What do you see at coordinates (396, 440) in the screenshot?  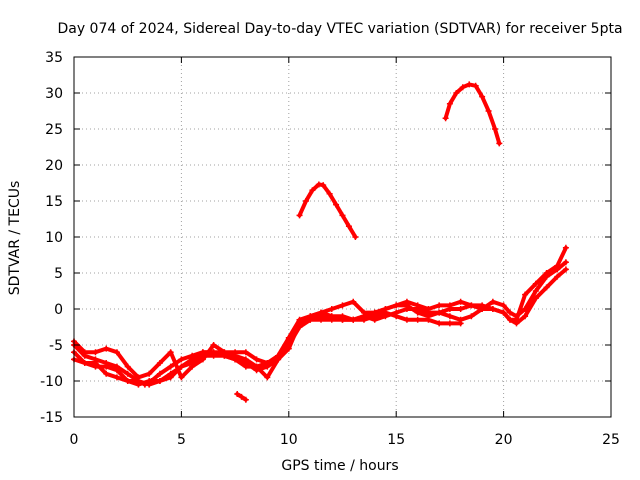 I see `x-tick-label: 15` at bounding box center [396, 440].